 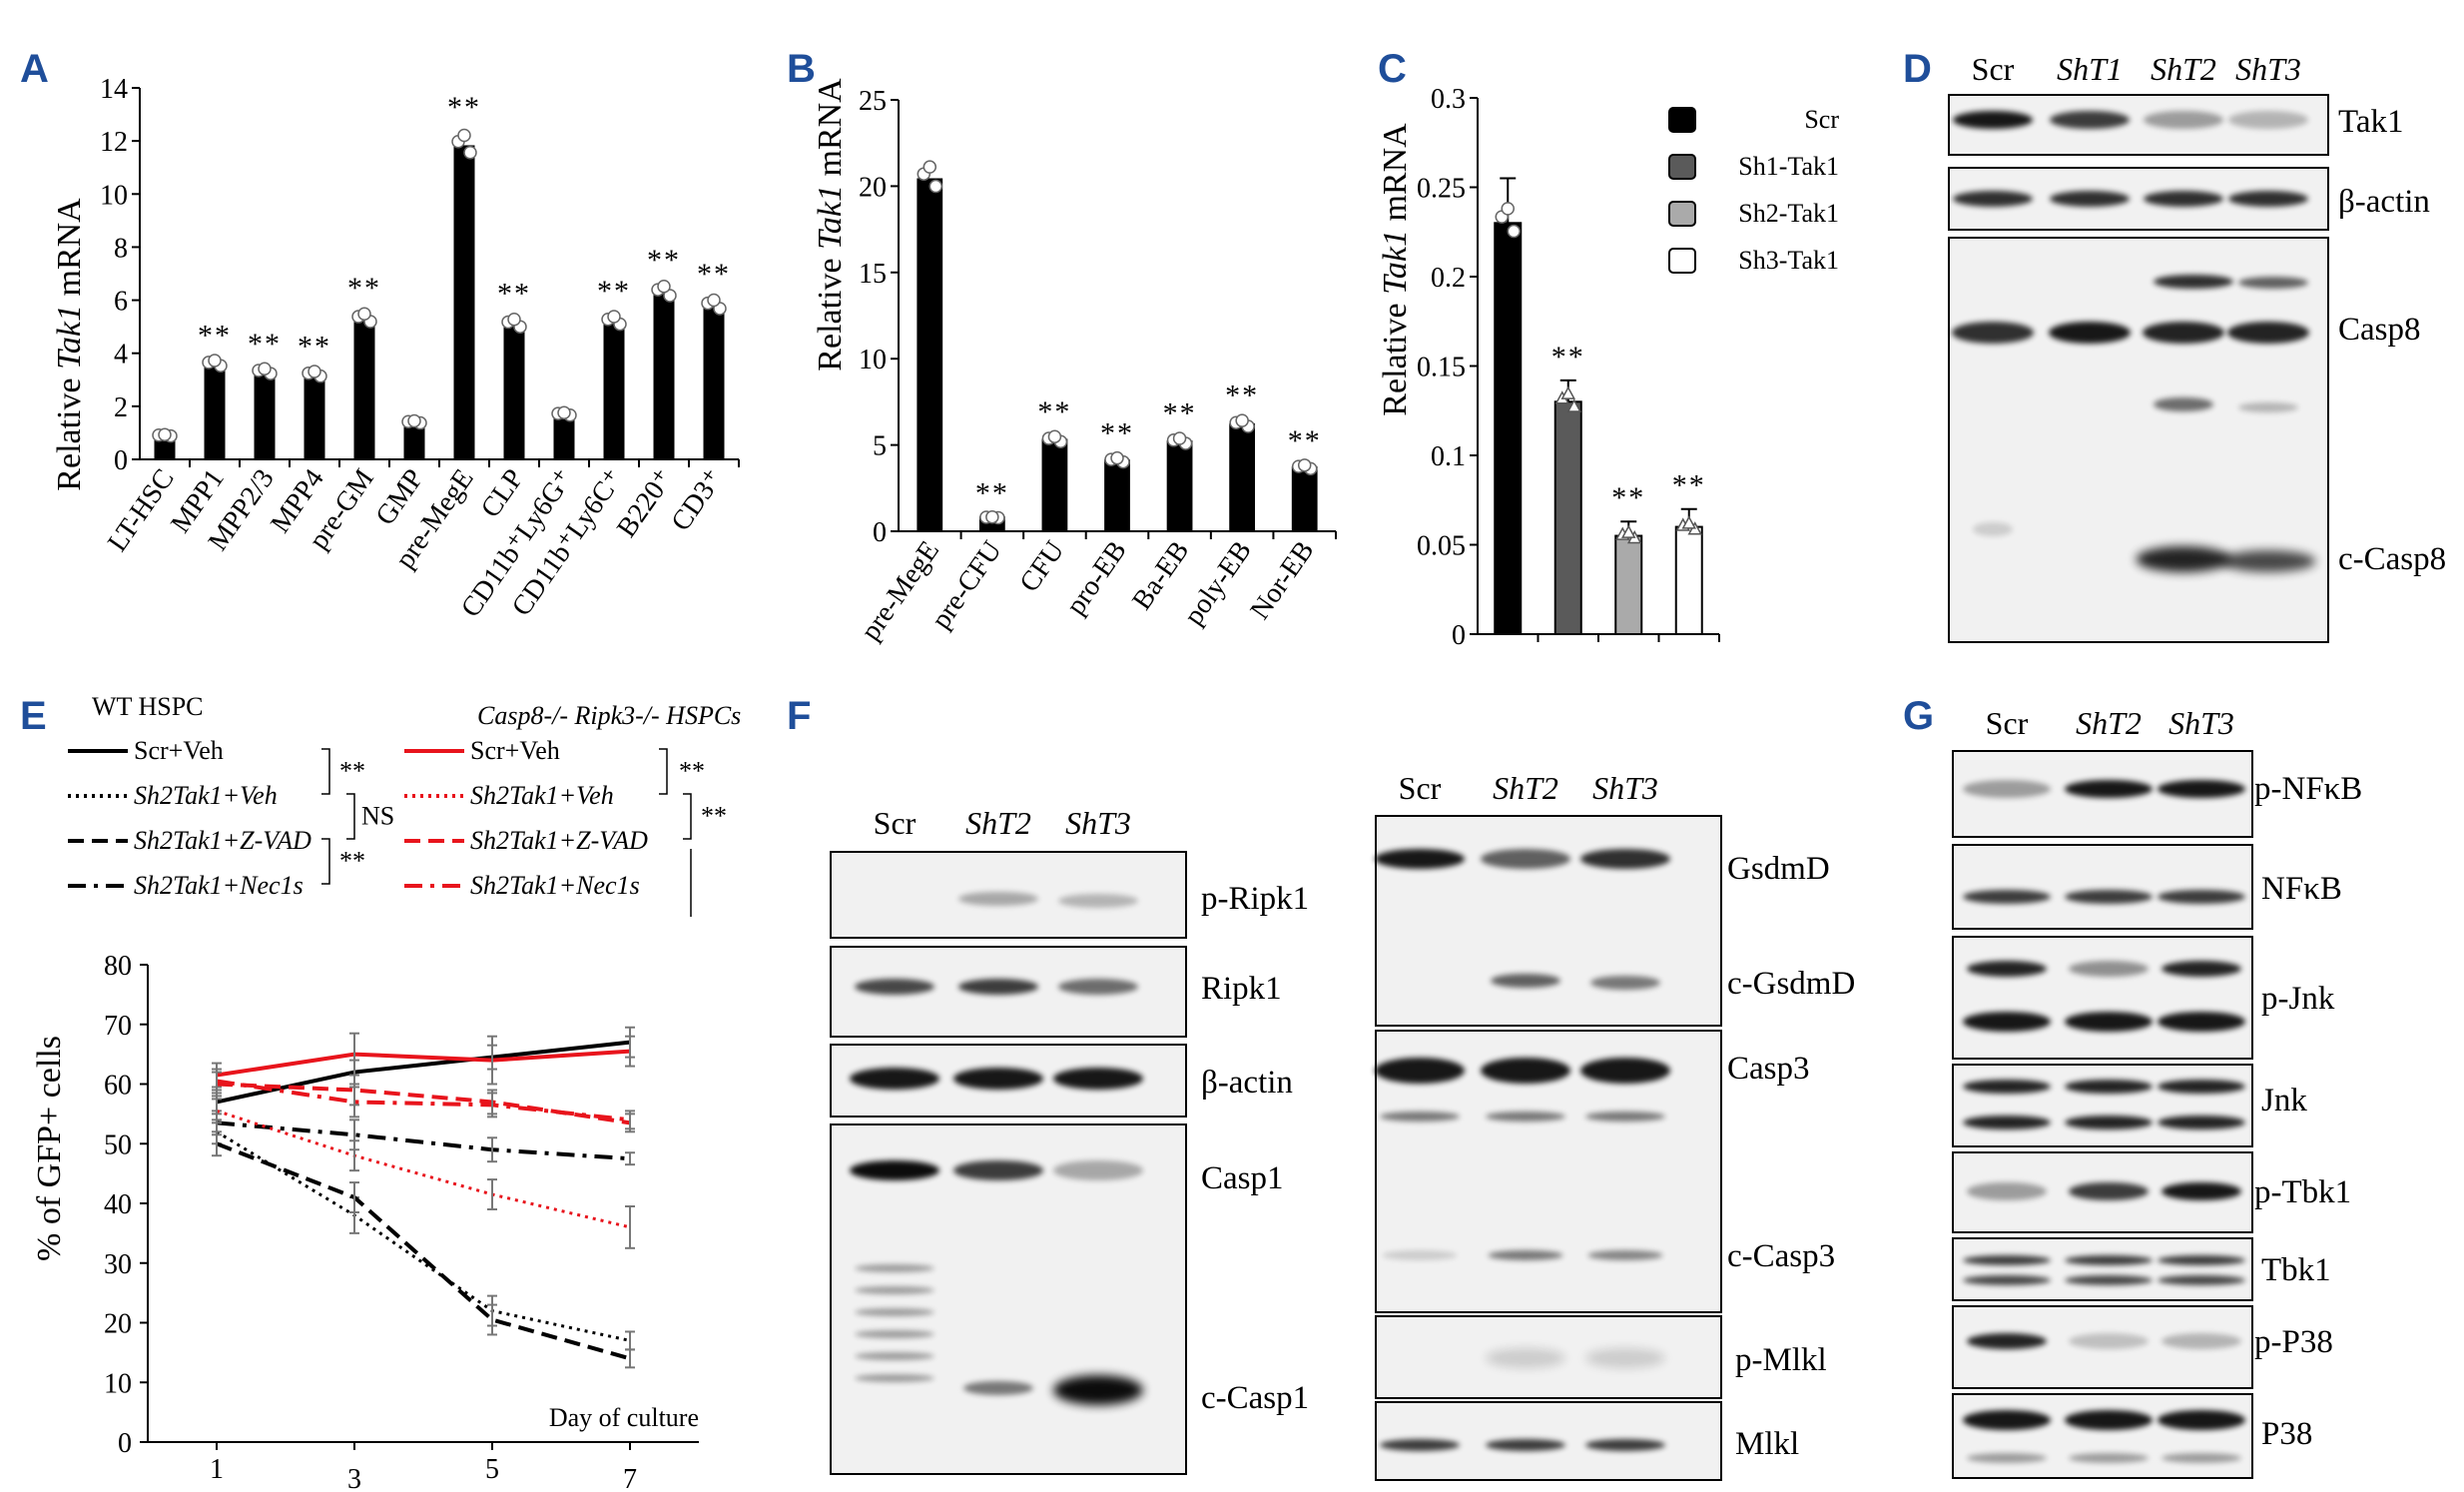 I want to click on chart-e-xlabel: Day of culture, so click(x=624, y=1417).